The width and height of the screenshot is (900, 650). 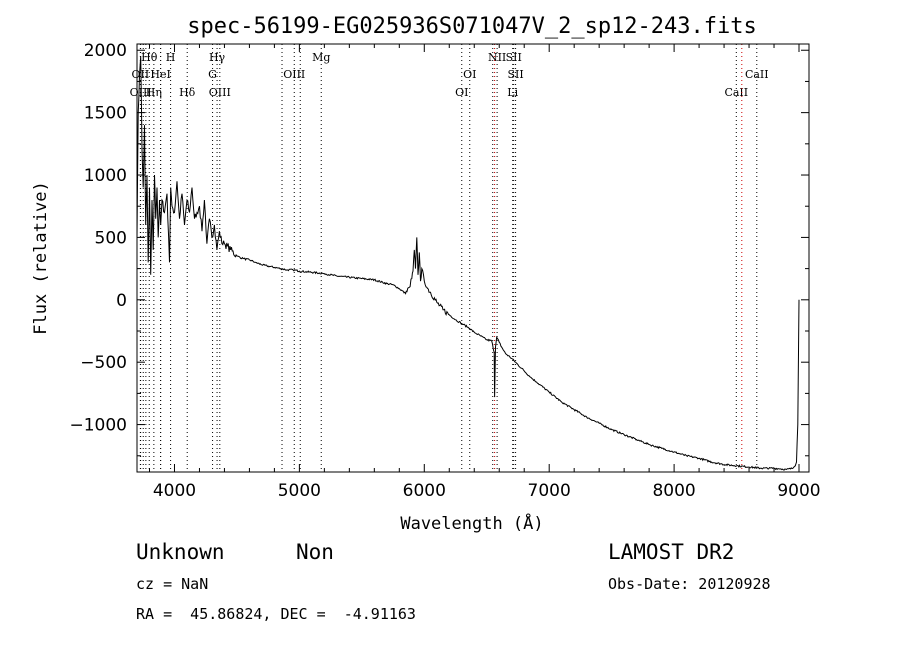 I want to click on y-axis-label: Flux (relative), so click(x=41, y=258).